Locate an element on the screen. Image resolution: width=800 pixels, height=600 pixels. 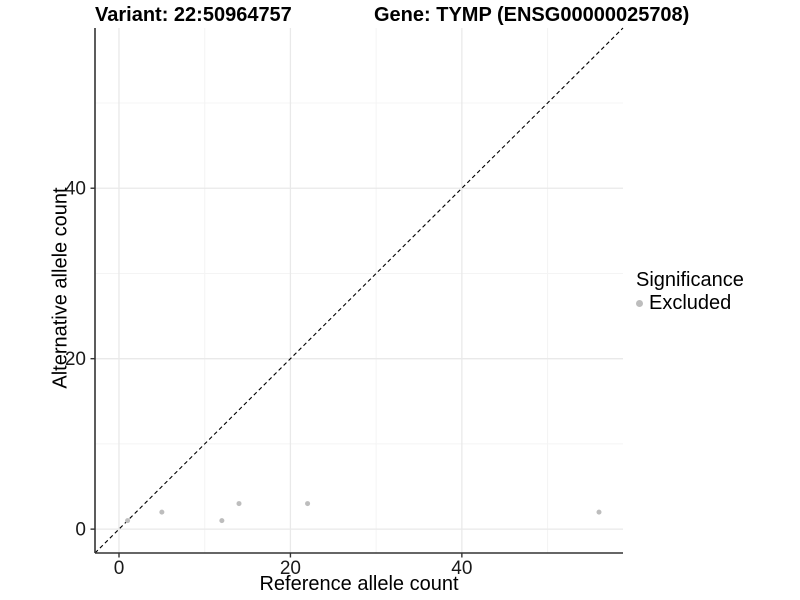
x-tick-label: 20 is located at coordinates (290, 568).